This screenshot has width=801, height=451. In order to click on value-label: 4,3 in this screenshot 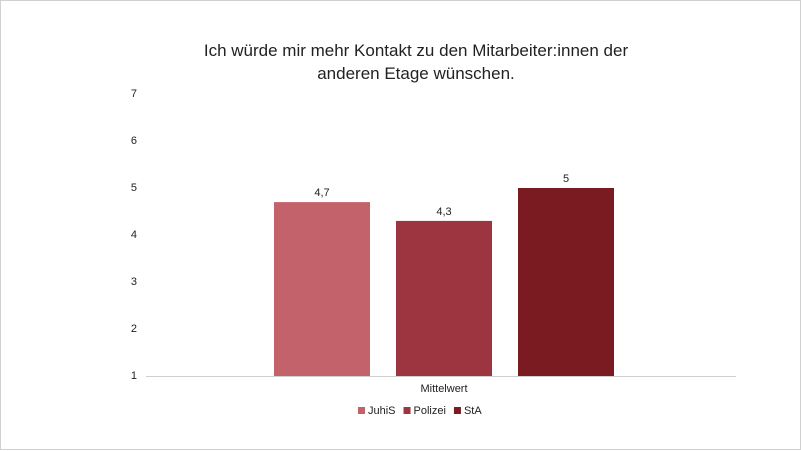, I will do `click(443, 212)`.